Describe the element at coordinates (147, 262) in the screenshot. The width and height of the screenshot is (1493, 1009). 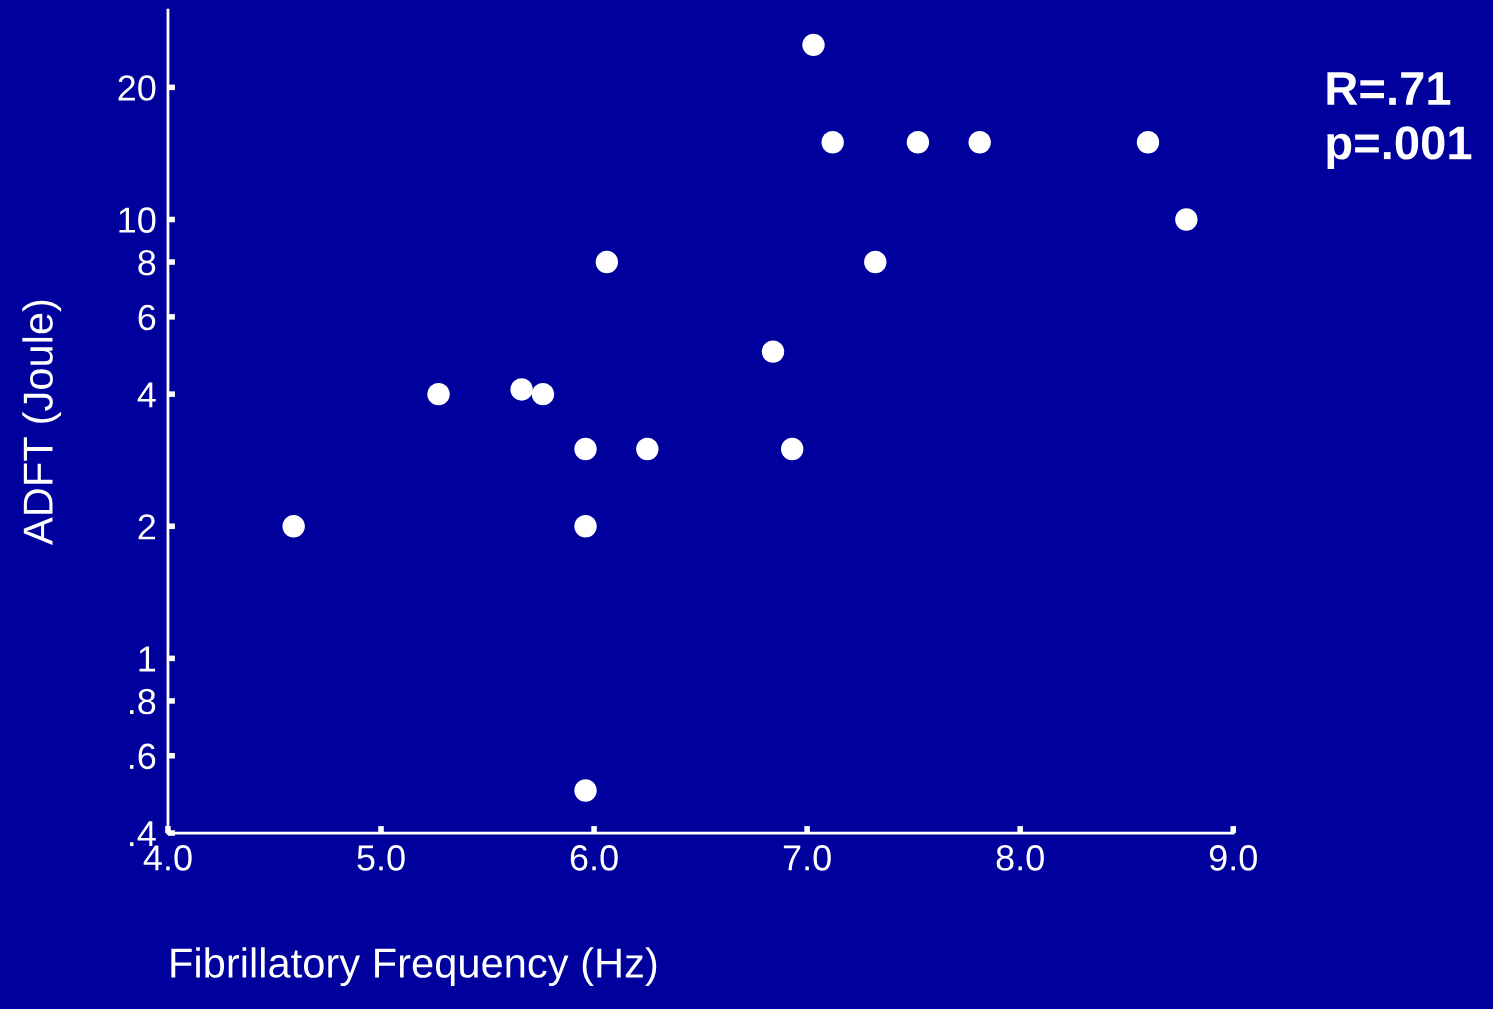
I see `y-tick-label: 8` at that location.